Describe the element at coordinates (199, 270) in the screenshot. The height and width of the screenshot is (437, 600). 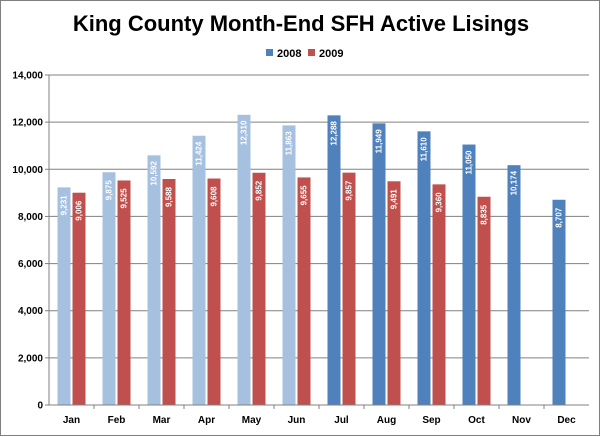
I see `bar-2008-apr` at that location.